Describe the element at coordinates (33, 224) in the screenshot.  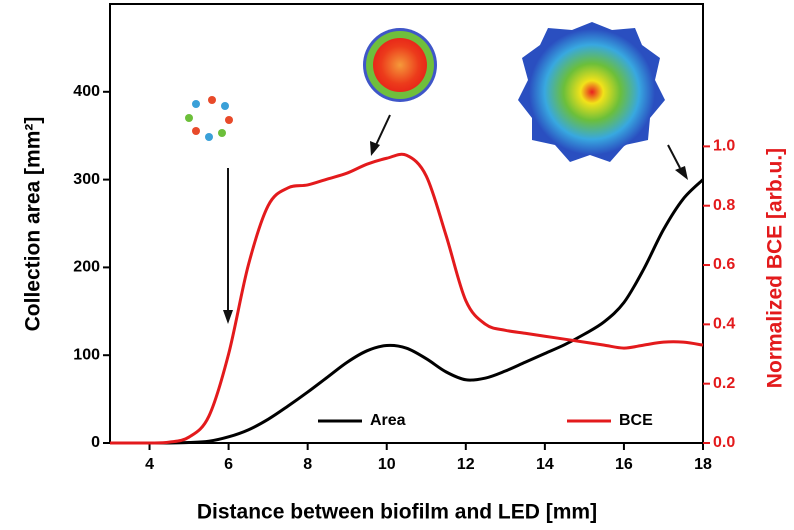
I see `y-axis-label: Collection area [mm²]` at that location.